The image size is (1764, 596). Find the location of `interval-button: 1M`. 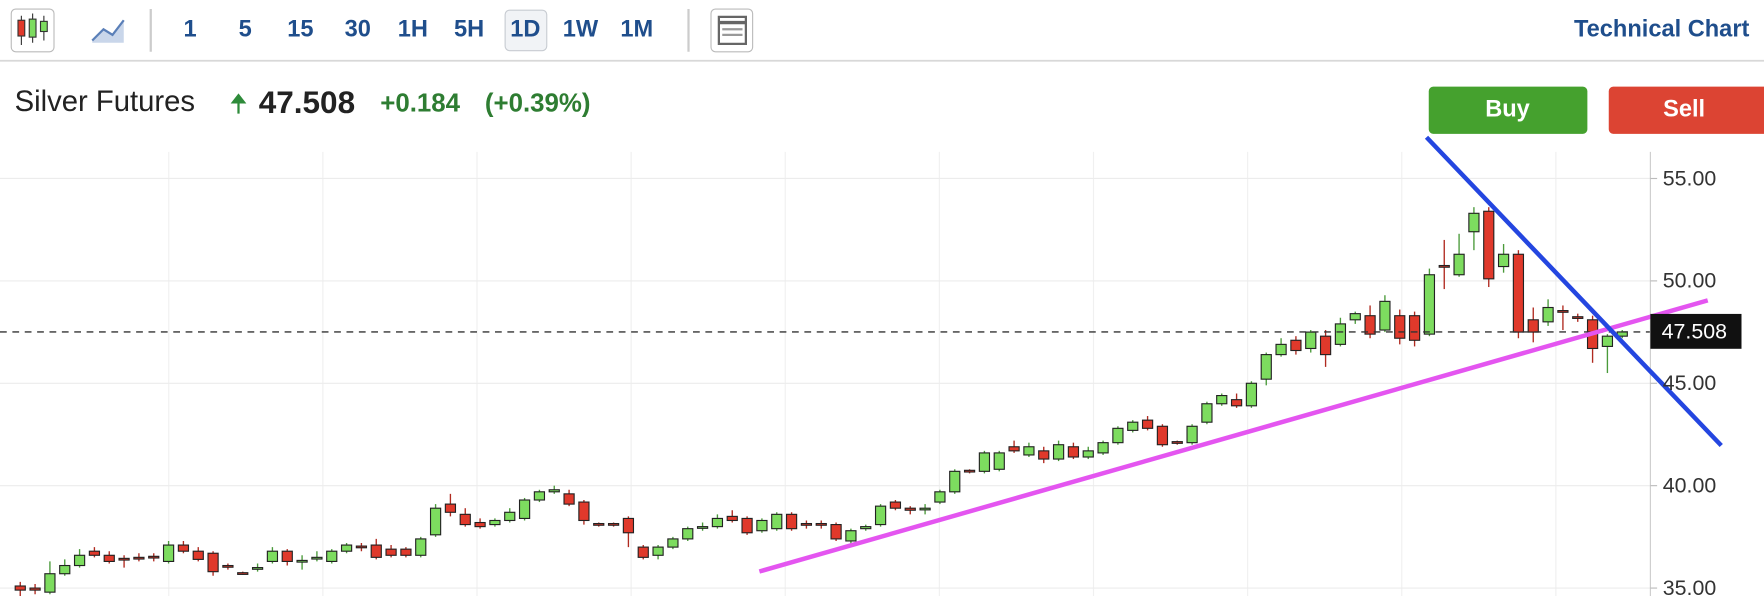

interval-button: 1M is located at coordinates (636, 30).